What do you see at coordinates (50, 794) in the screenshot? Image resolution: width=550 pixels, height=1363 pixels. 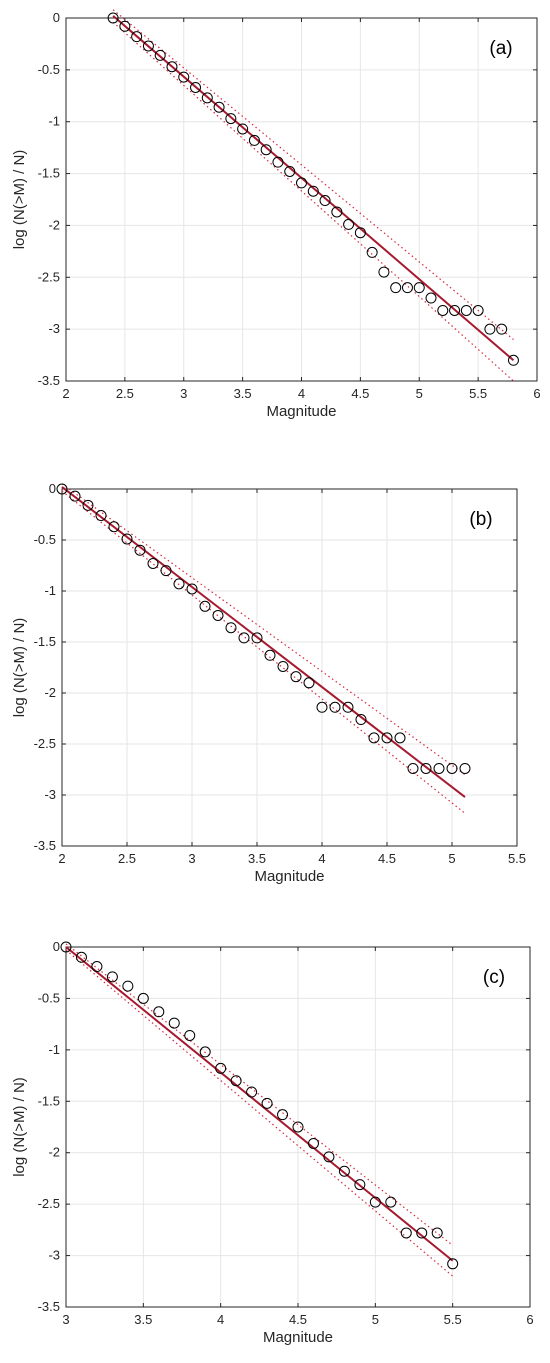 I see `y-tick-label: -3` at bounding box center [50, 794].